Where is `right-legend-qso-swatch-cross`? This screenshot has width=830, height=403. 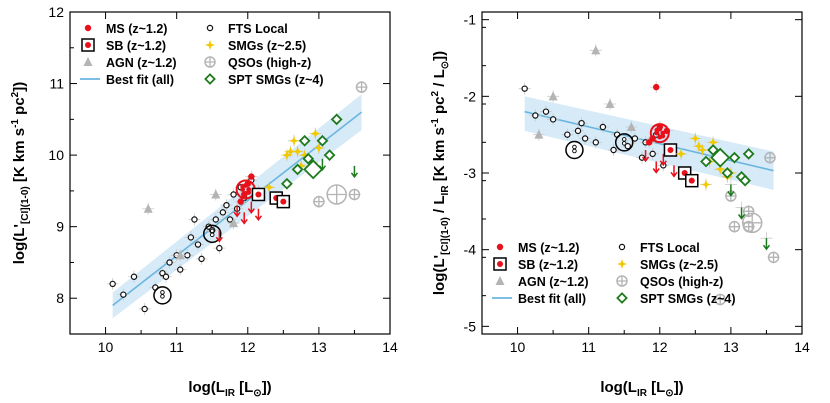
right-legend-qso-swatch-cross is located at coordinates (622, 281).